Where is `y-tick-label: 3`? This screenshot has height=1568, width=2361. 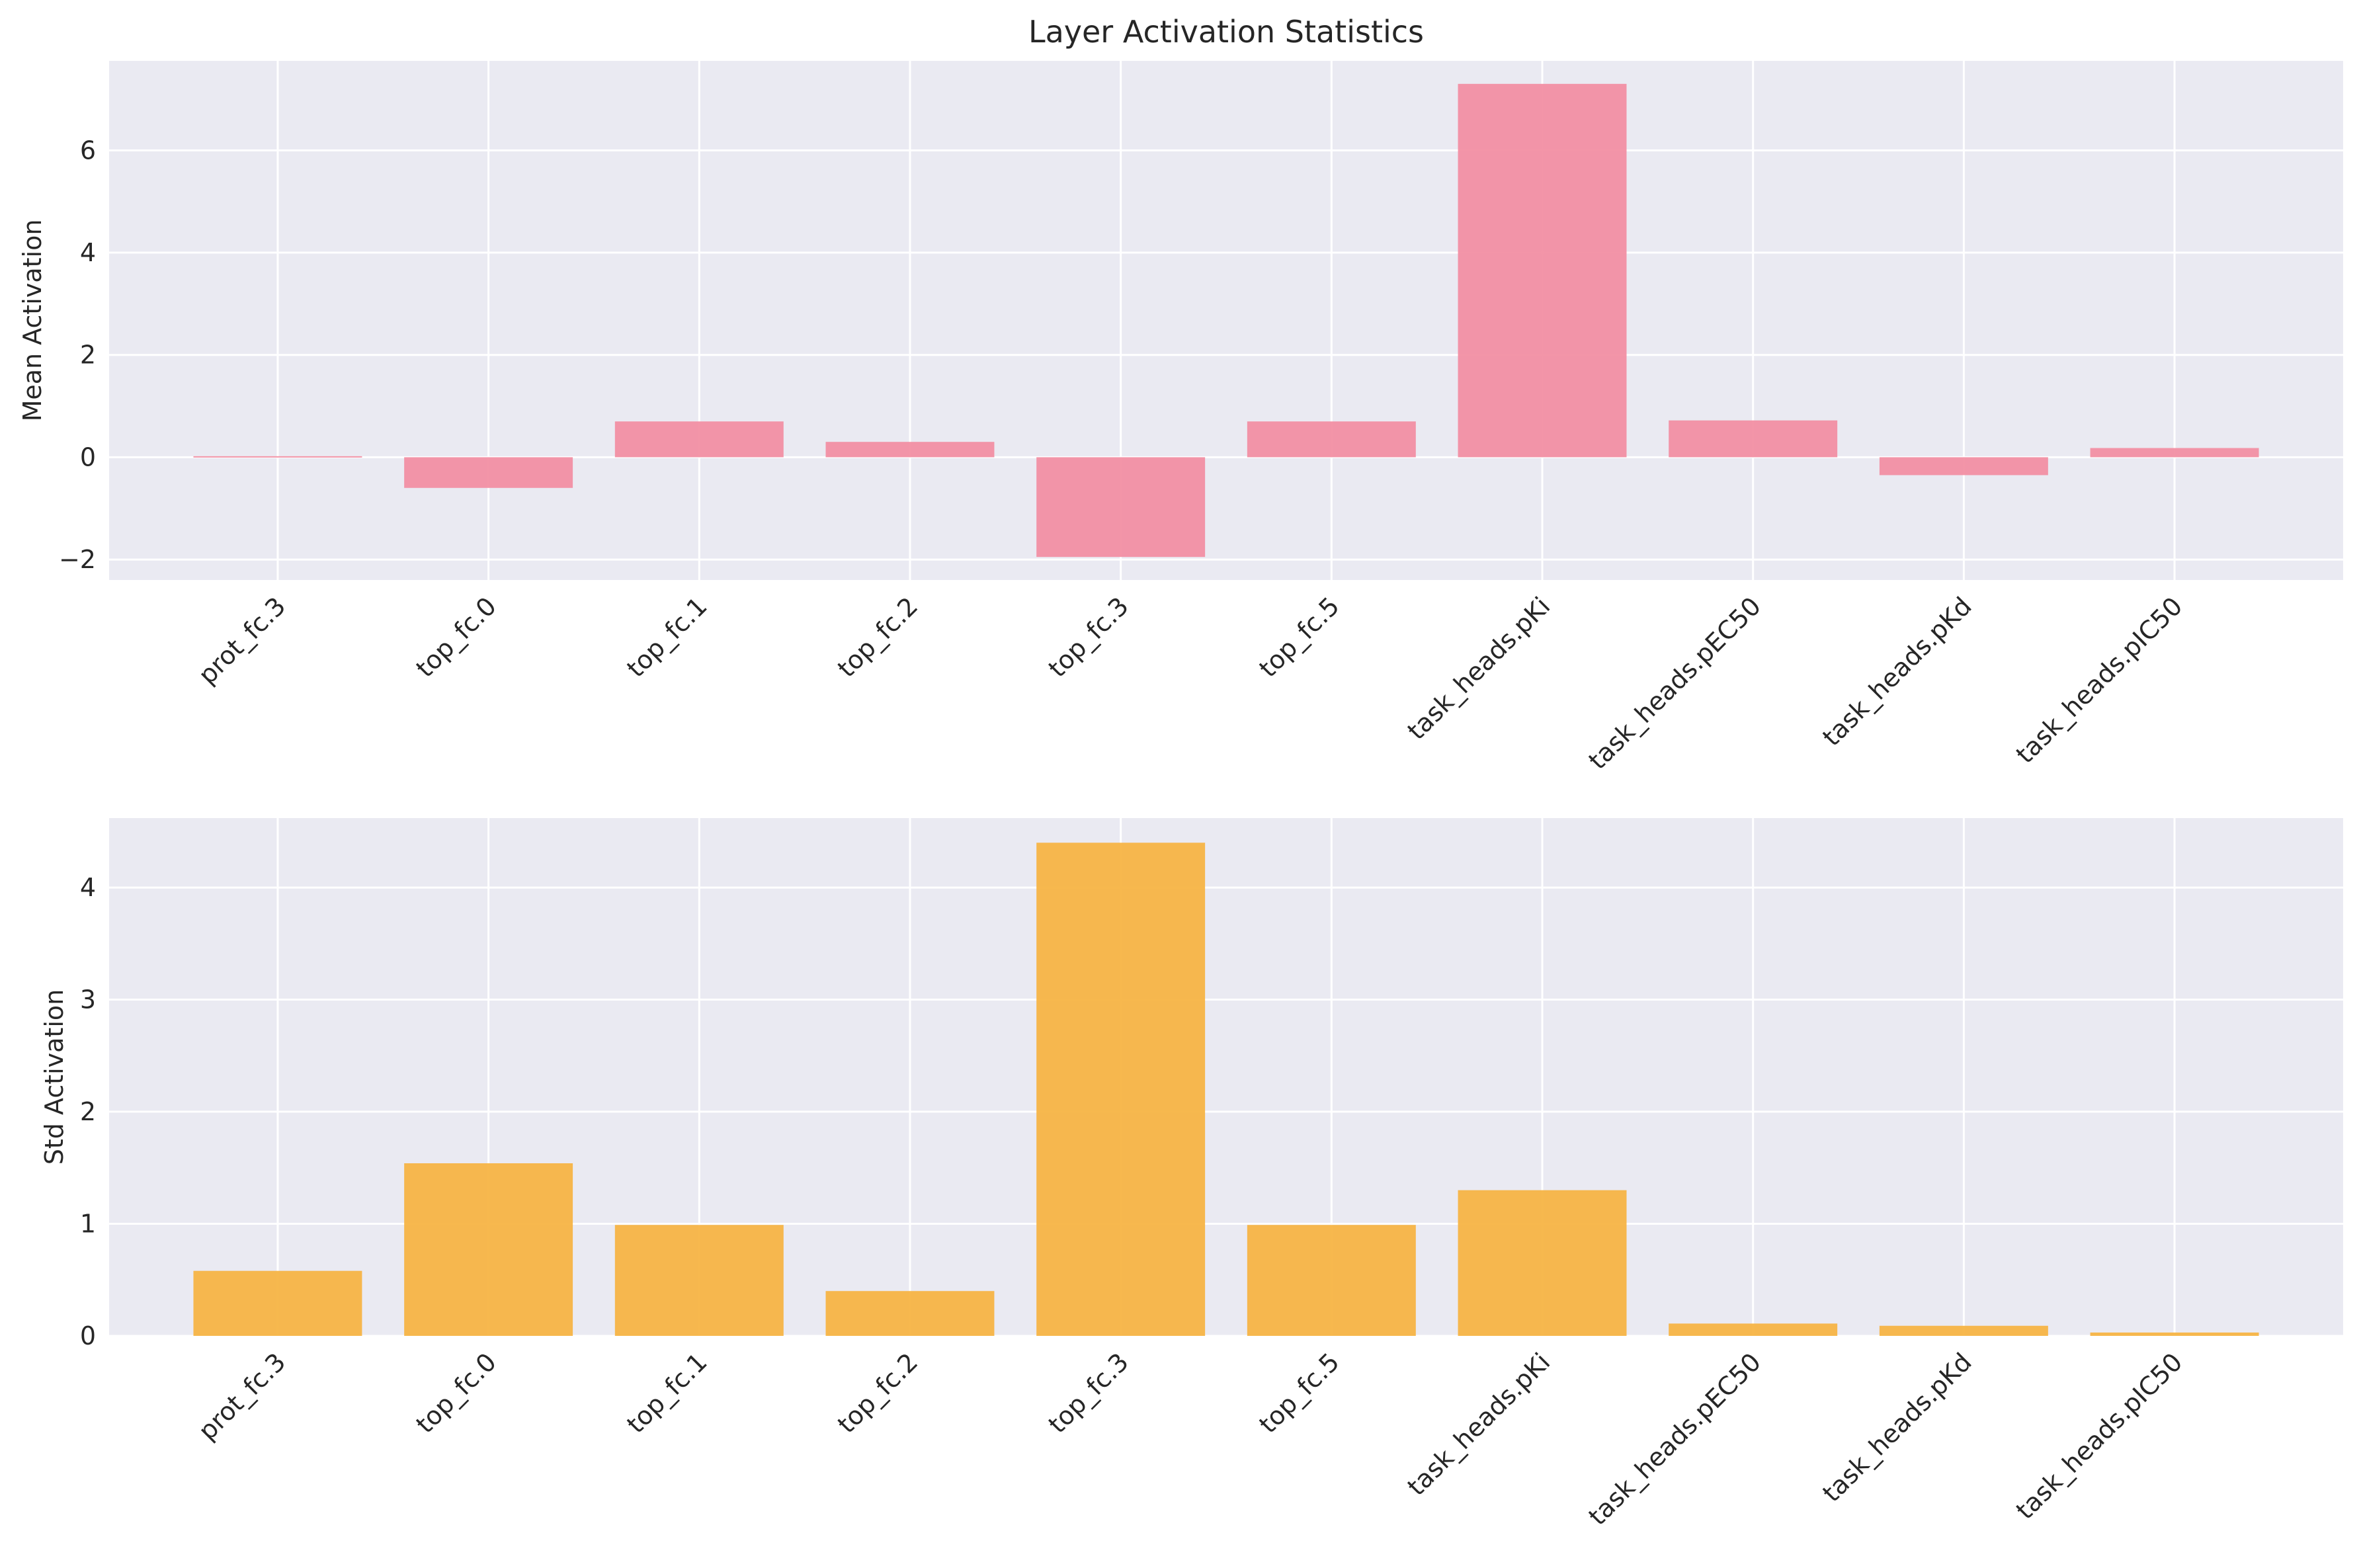
y-tick-label: 3 is located at coordinates (88, 999).